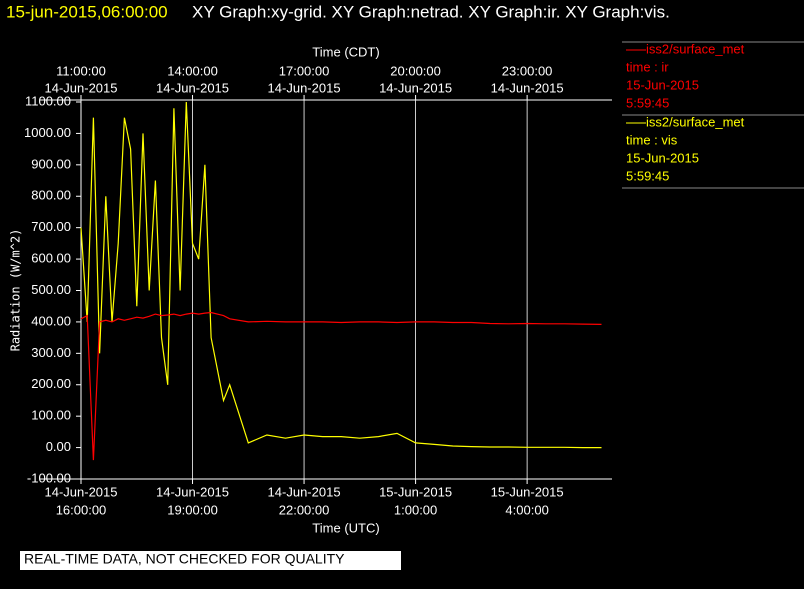 The width and height of the screenshot is (804, 589). I want to click on y-tick-label: 0.00, so click(58, 446).